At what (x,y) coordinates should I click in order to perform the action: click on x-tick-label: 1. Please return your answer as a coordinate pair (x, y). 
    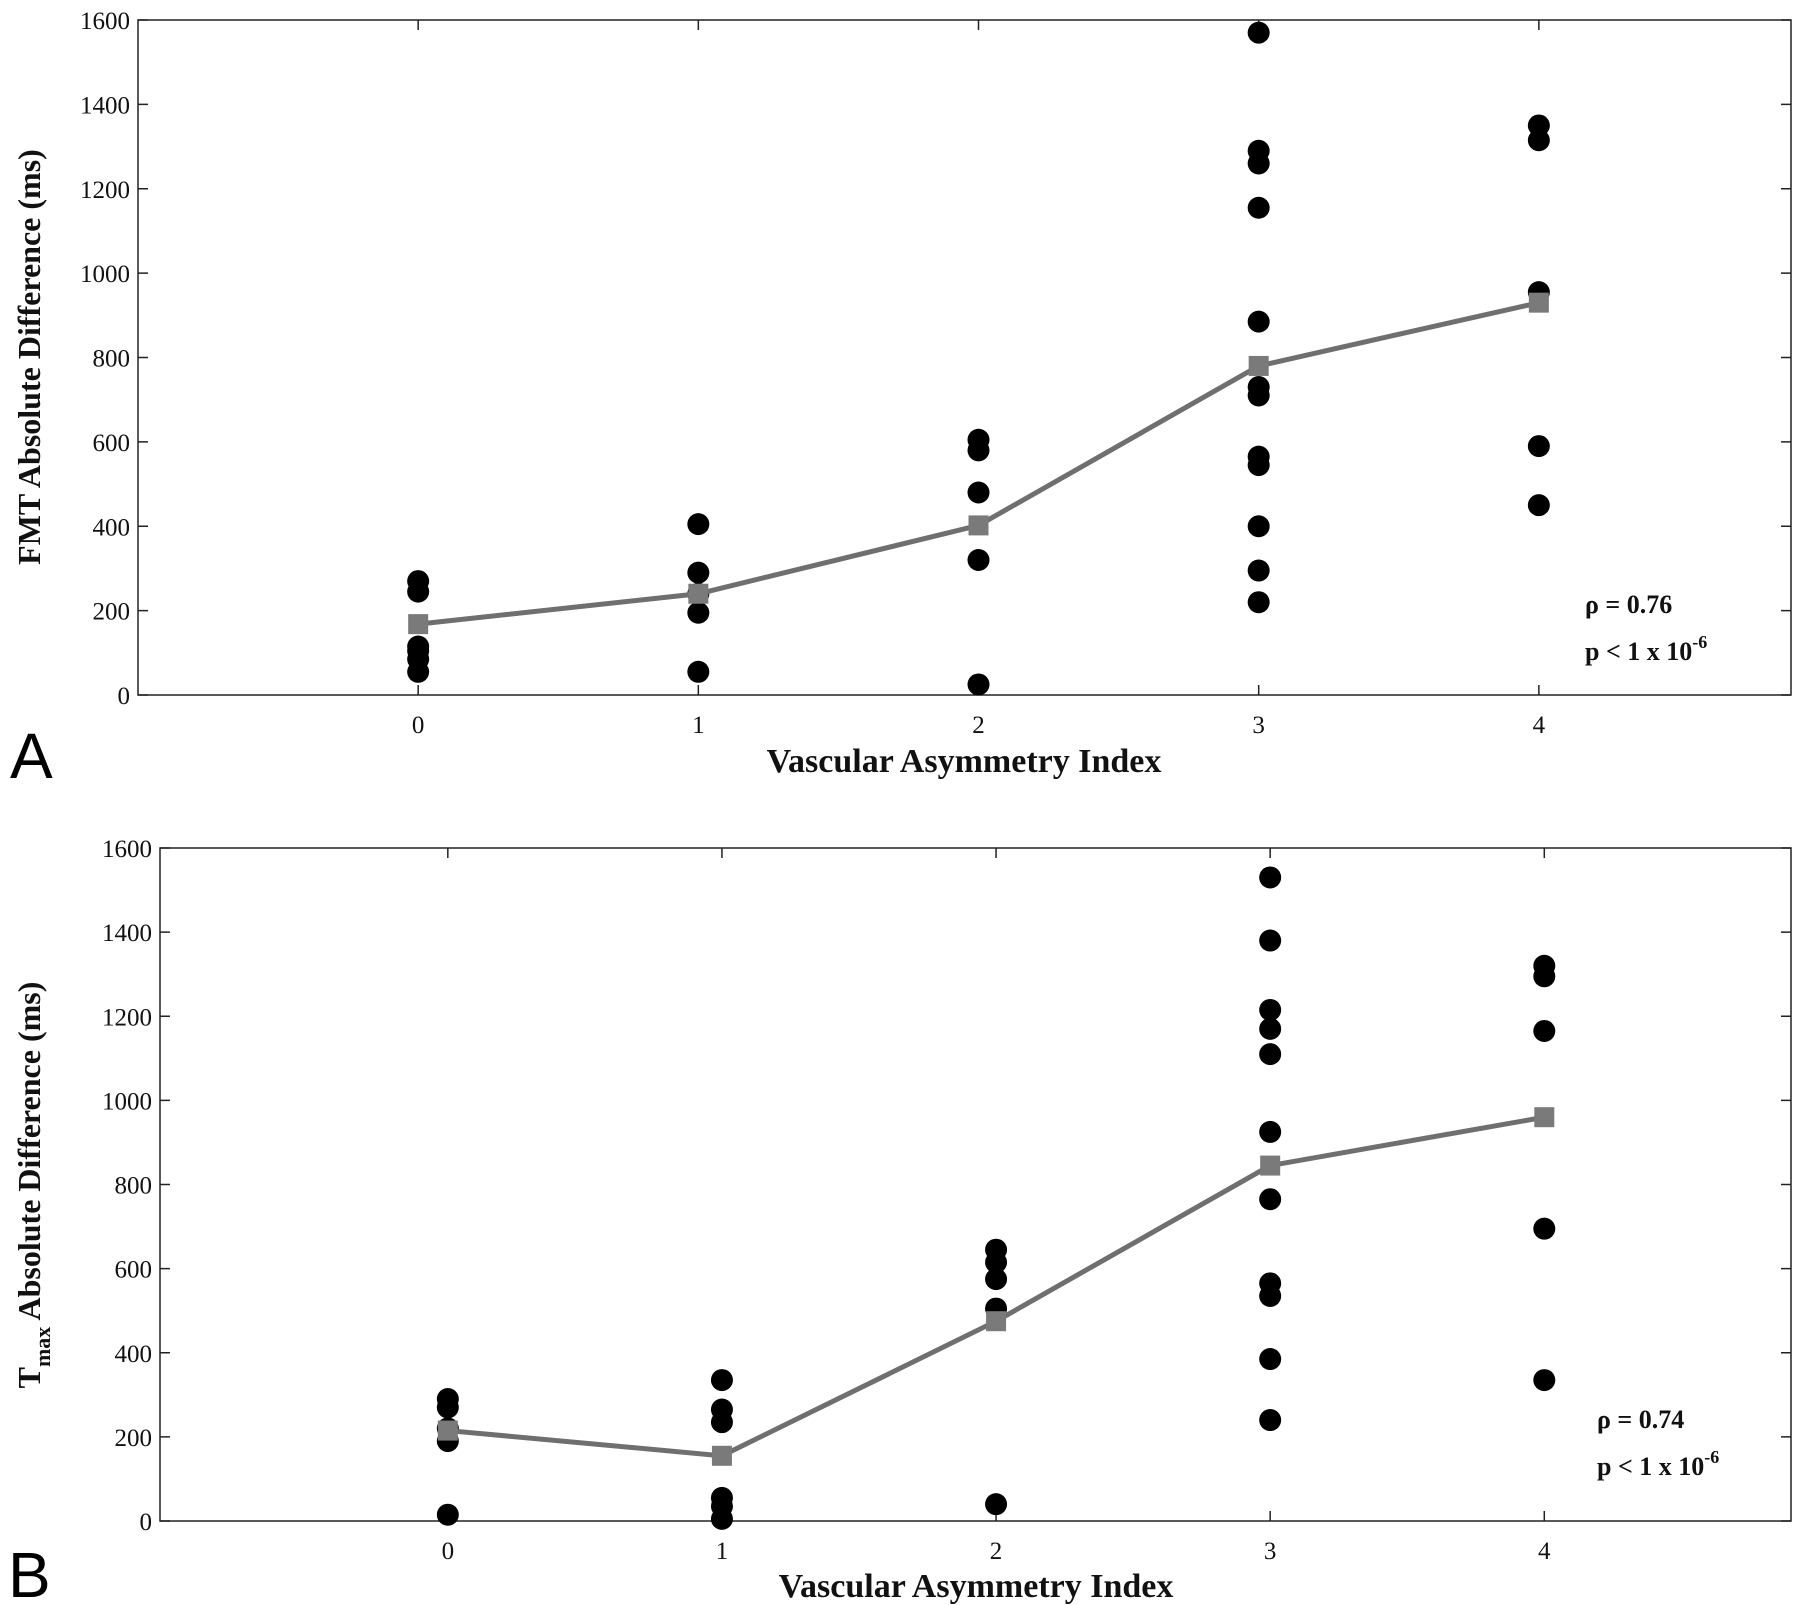
    Looking at the image, I should click on (698, 725).